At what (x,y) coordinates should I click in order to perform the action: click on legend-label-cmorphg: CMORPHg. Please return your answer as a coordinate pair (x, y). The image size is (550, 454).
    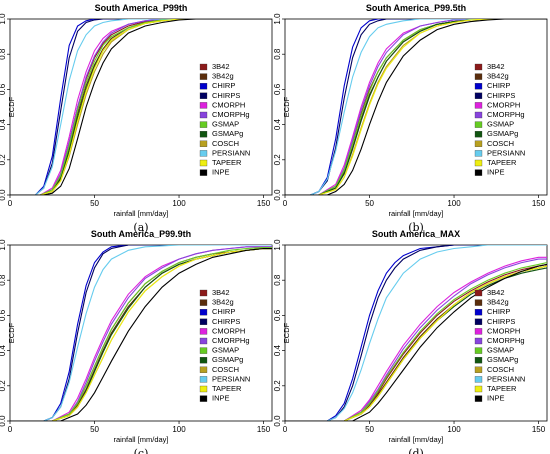
    Looking at the image, I should click on (506, 114).